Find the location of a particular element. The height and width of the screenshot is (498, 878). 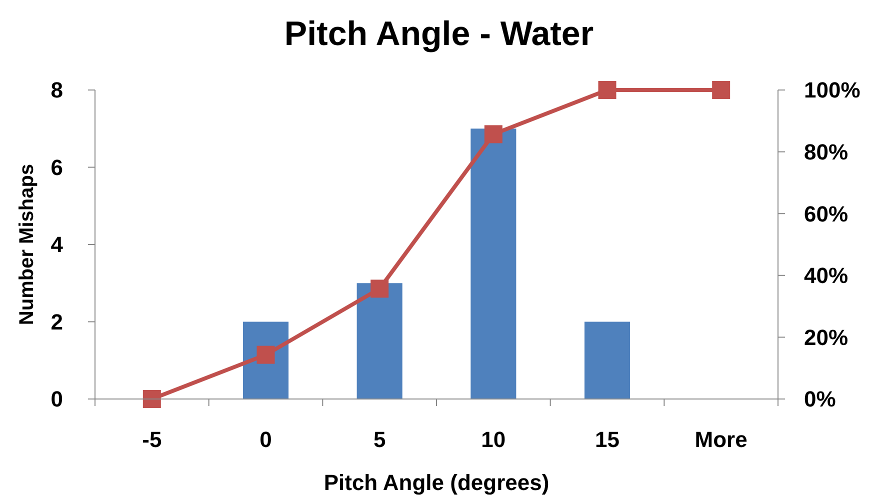

y2-tick-label: 40% is located at coordinates (826, 275).